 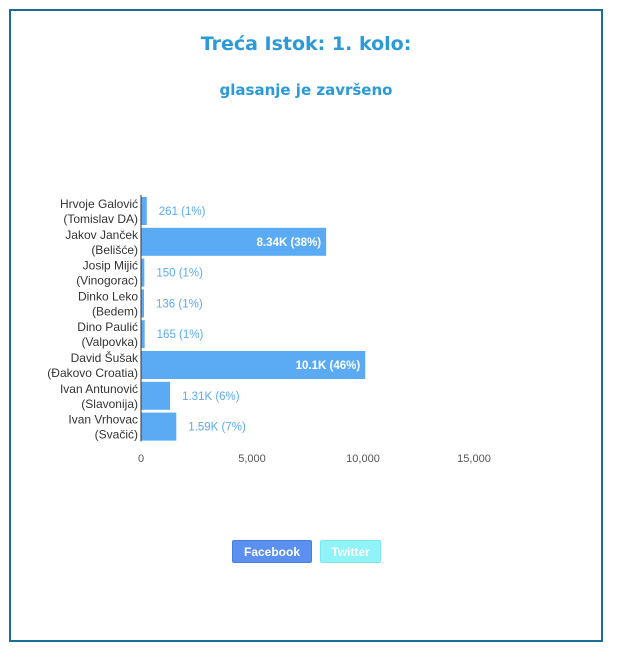 I want to click on poll-status: glasanje je završeno, so click(x=306, y=90).